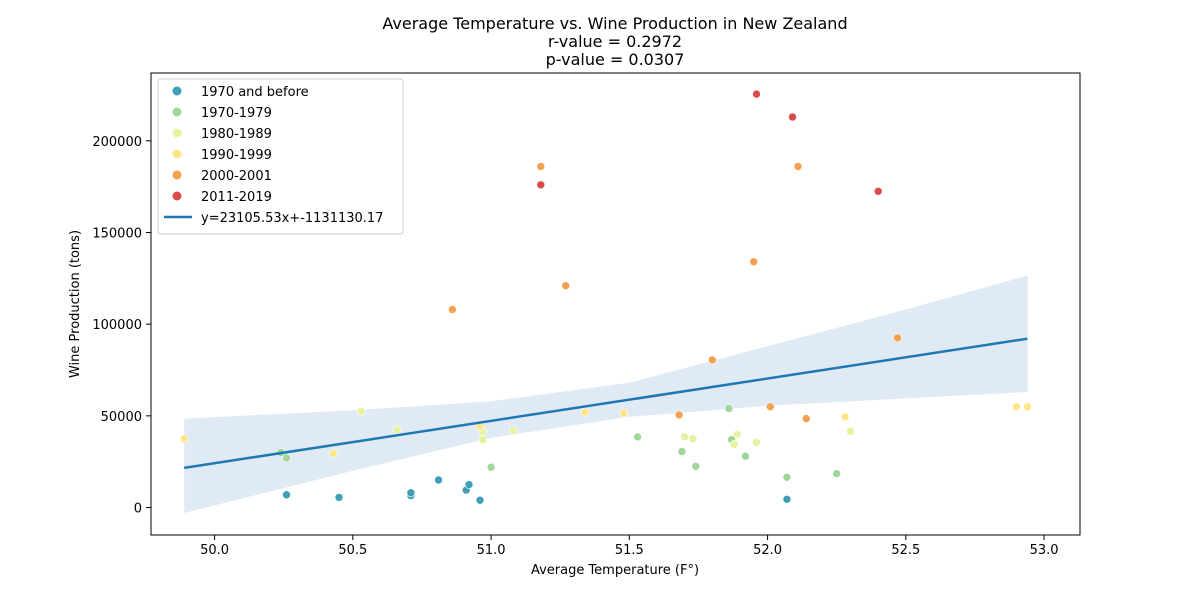  I want to click on x-tick-label: 51.0, so click(491, 550).